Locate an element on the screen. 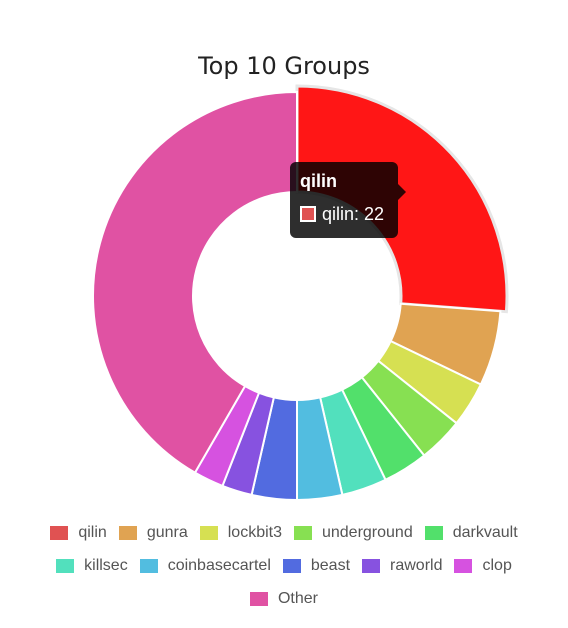 Image resolution: width=568 pixels, height=628 pixels. legend-label: coinbasecartel is located at coordinates (219, 565).